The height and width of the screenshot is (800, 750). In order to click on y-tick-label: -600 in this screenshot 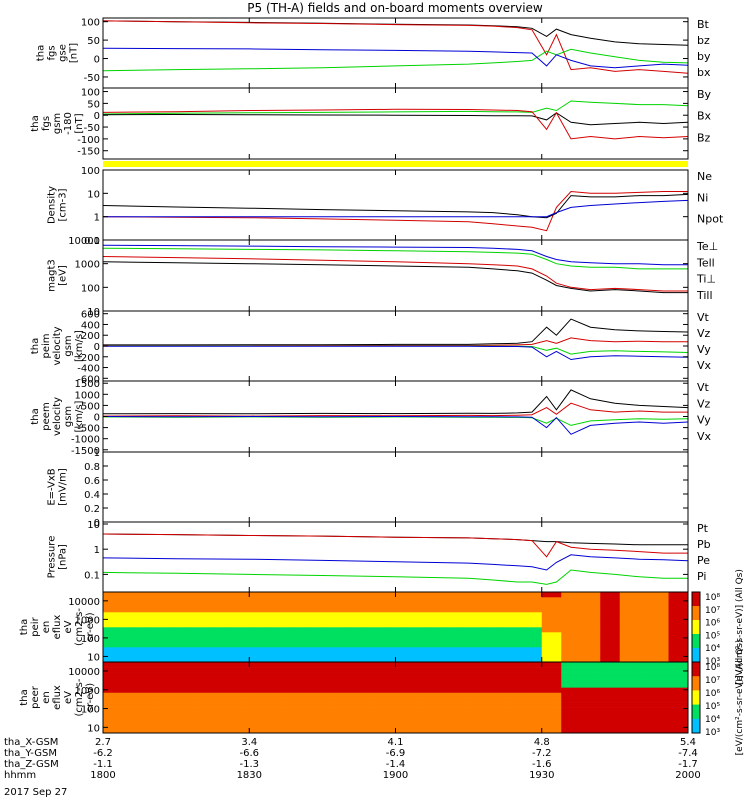, I will do `click(88, 379)`.